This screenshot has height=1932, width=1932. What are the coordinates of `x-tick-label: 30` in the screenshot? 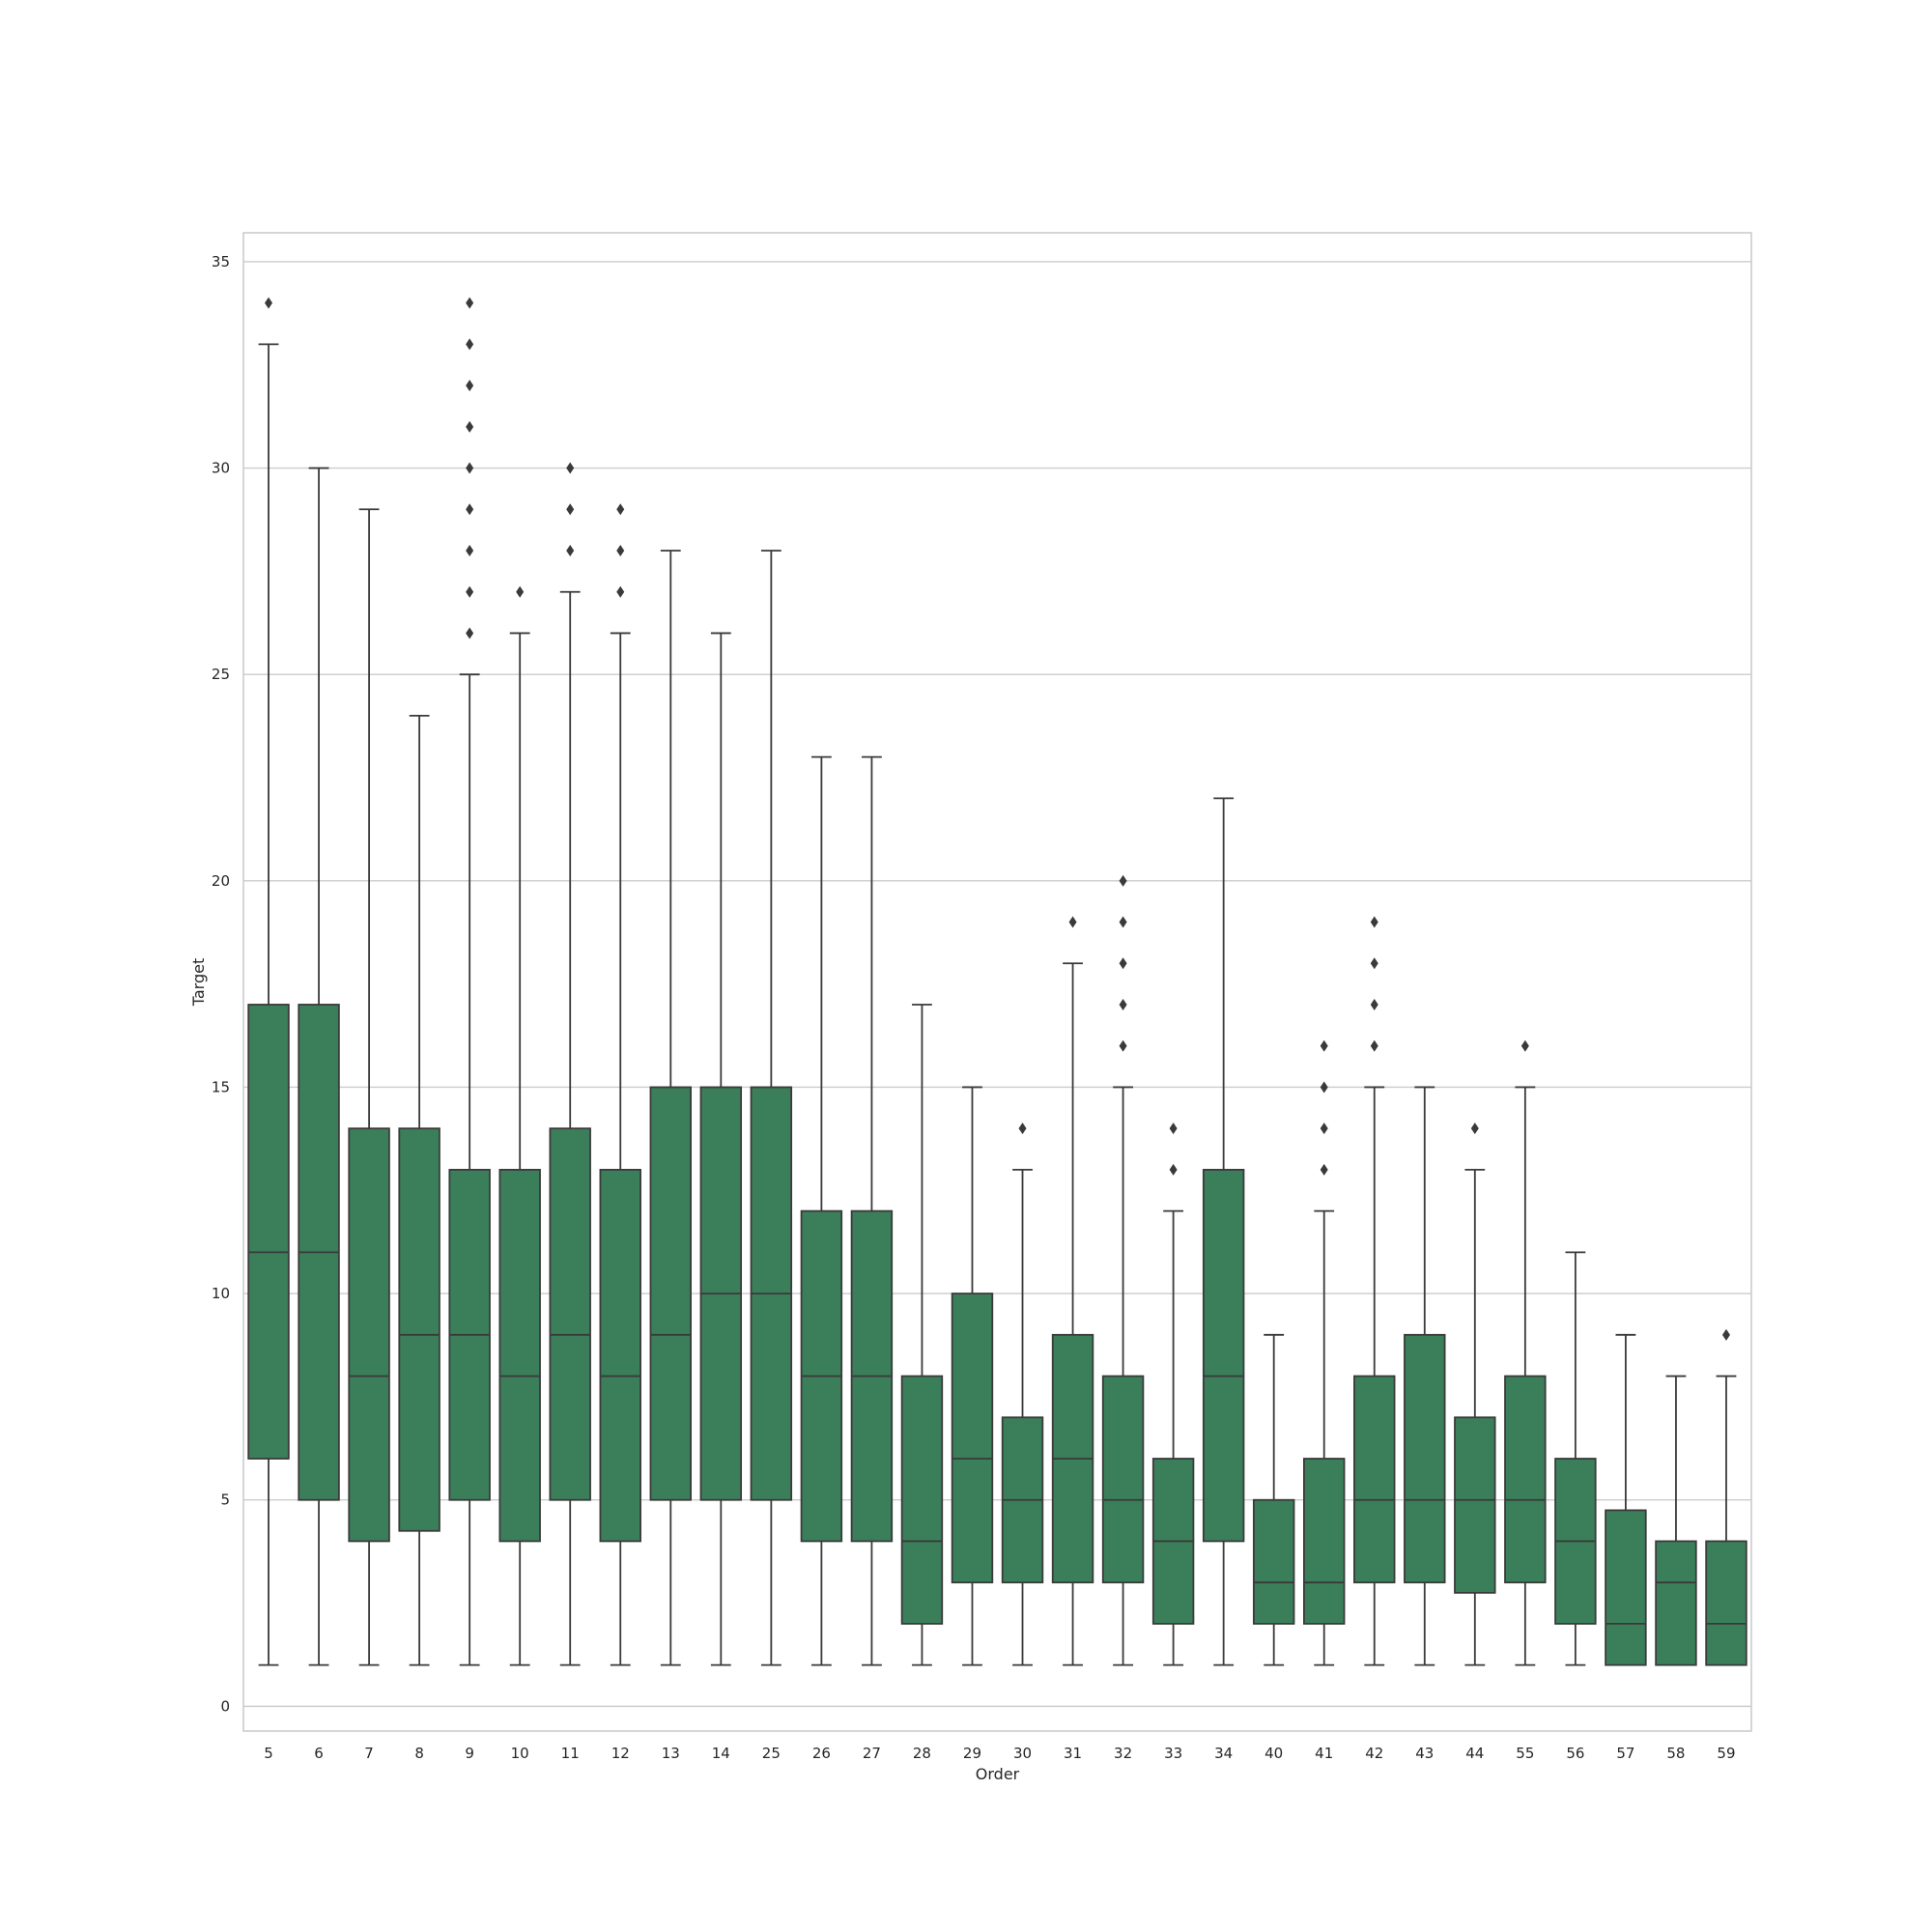 It's located at (1022, 1753).